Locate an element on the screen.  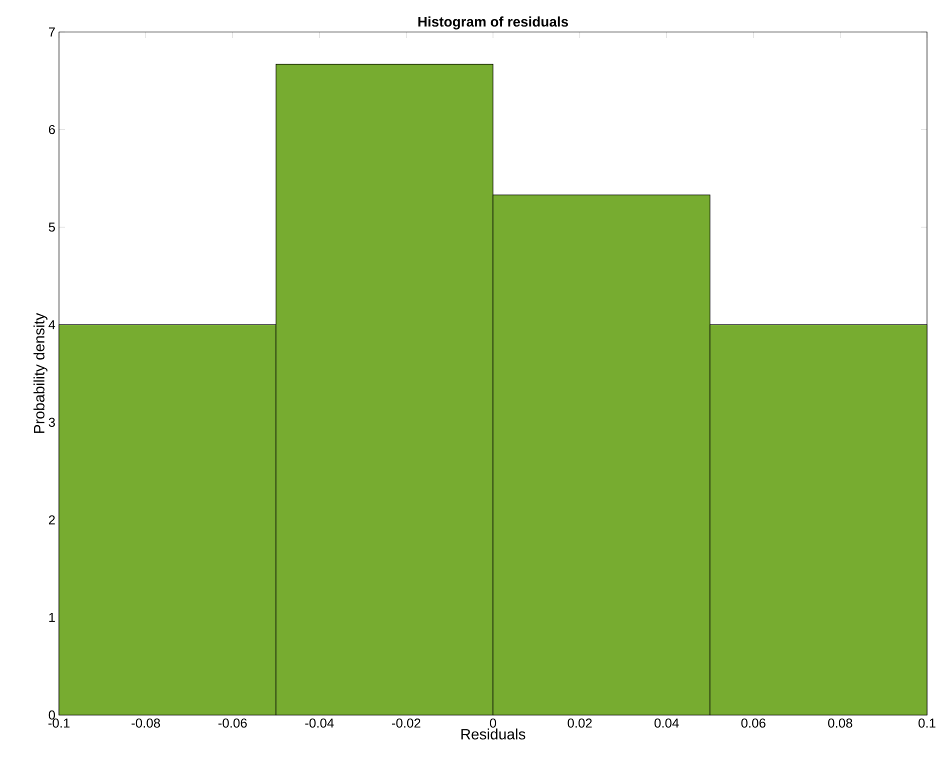
y-tick-label: 3 is located at coordinates (51, 422).